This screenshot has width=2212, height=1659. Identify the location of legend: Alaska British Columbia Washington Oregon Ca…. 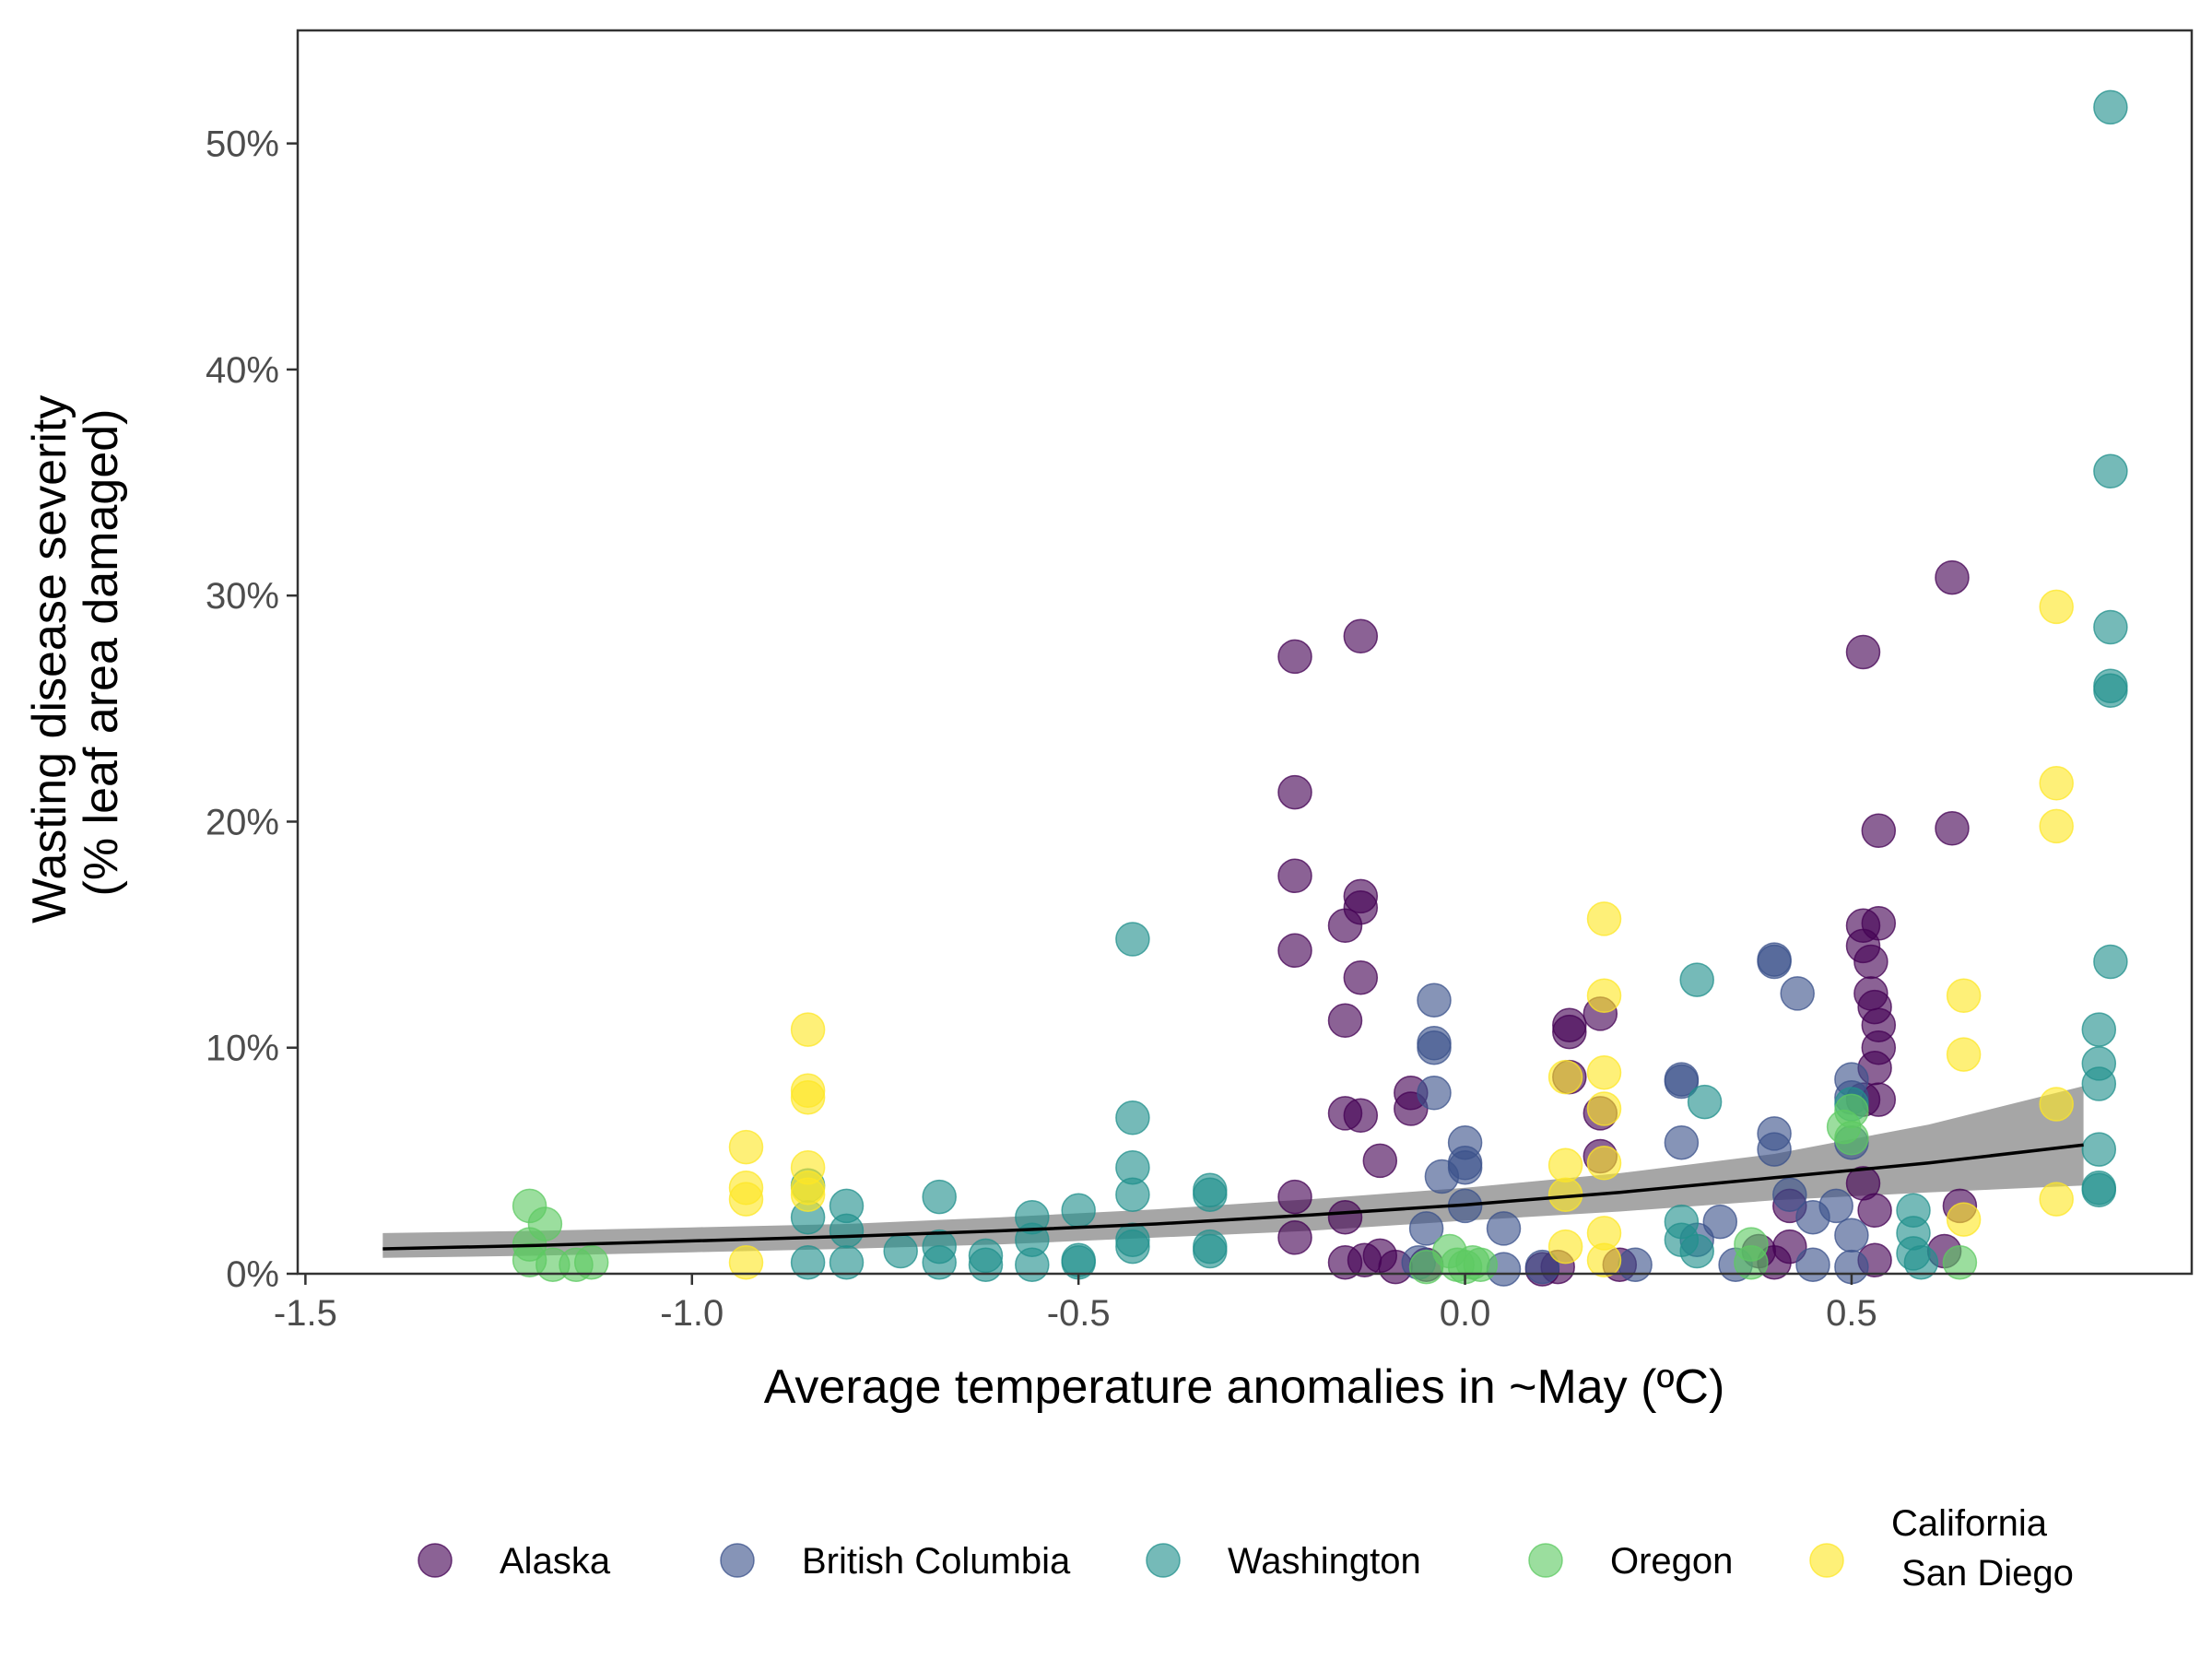
(1246, 1548).